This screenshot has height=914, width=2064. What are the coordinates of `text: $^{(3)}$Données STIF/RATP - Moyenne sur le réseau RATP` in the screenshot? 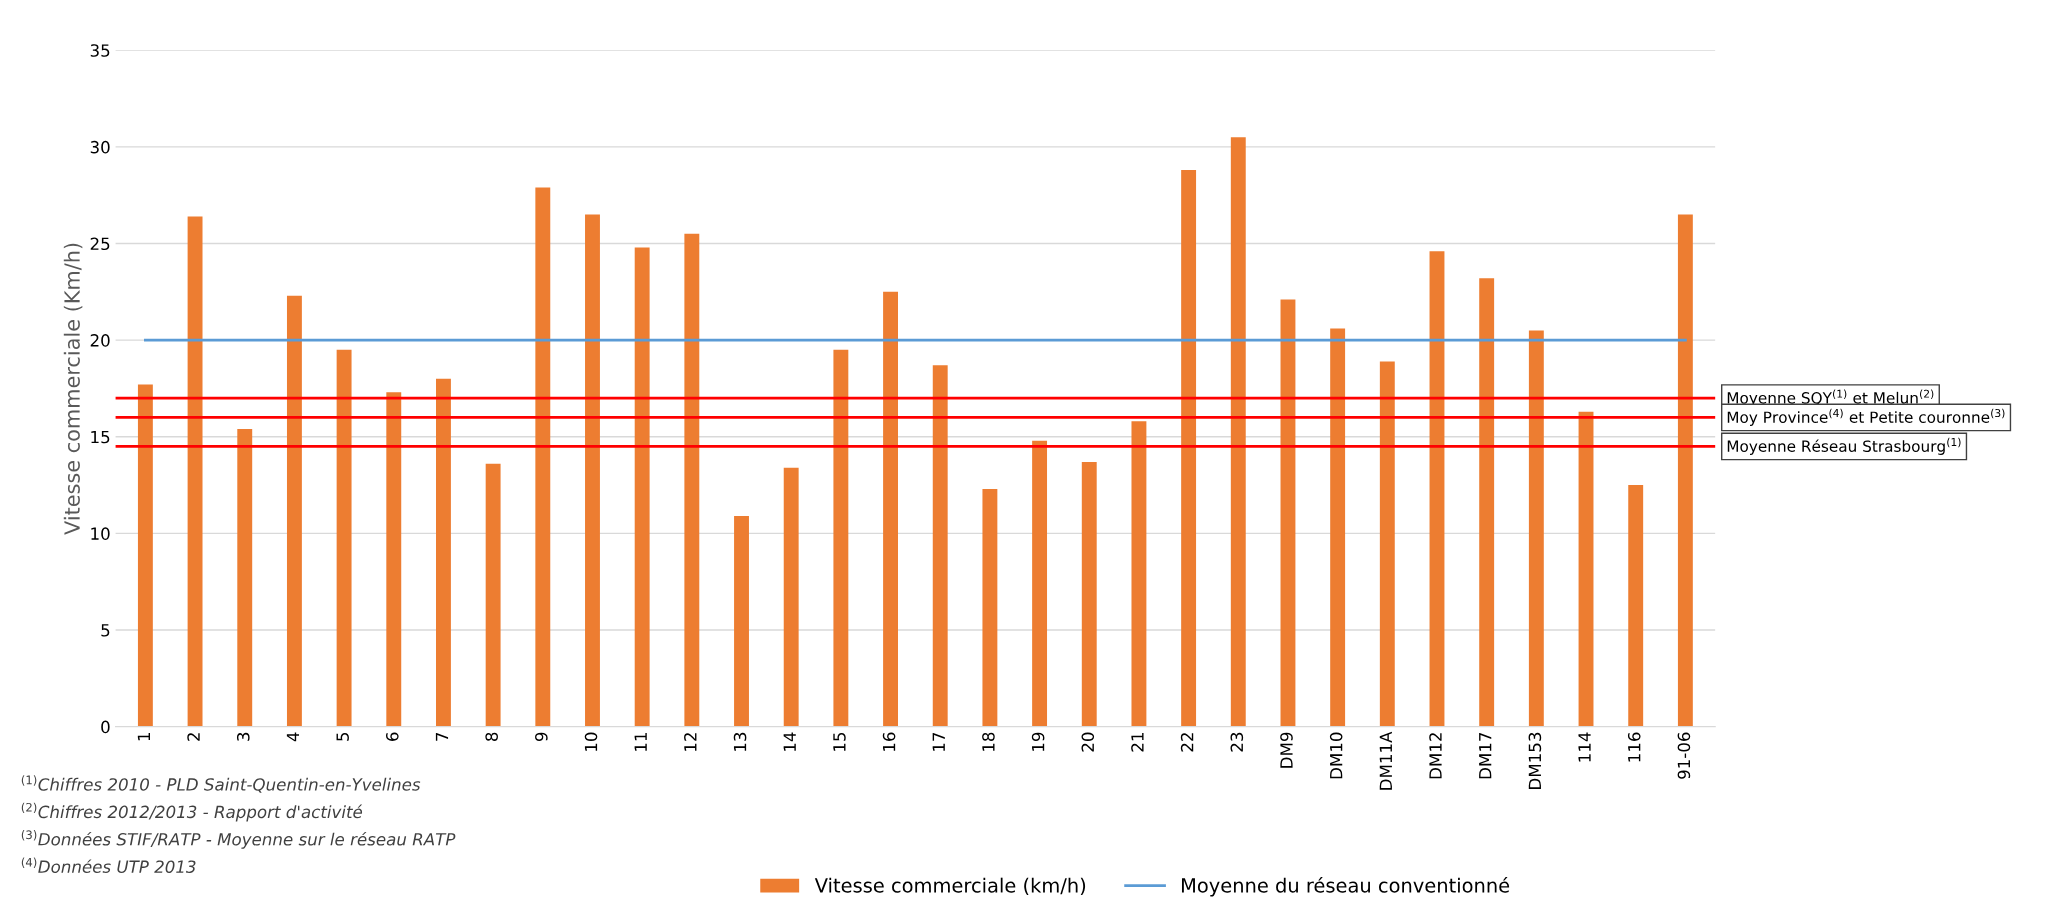 It's located at (238, 839).